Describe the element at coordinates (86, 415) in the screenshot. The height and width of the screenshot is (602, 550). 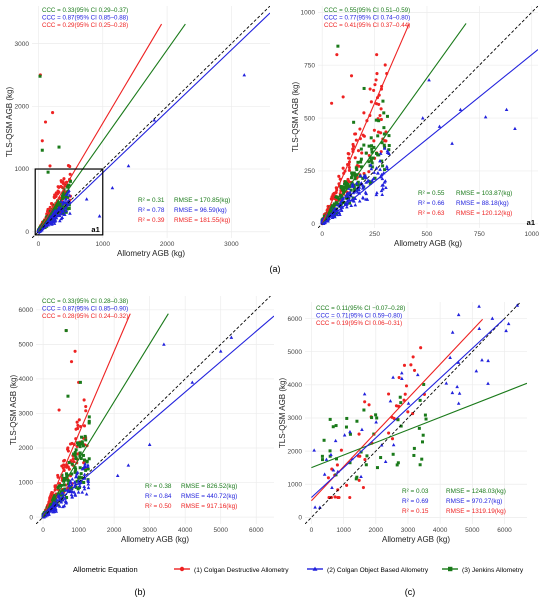
I see `fit-line-red` at that location.